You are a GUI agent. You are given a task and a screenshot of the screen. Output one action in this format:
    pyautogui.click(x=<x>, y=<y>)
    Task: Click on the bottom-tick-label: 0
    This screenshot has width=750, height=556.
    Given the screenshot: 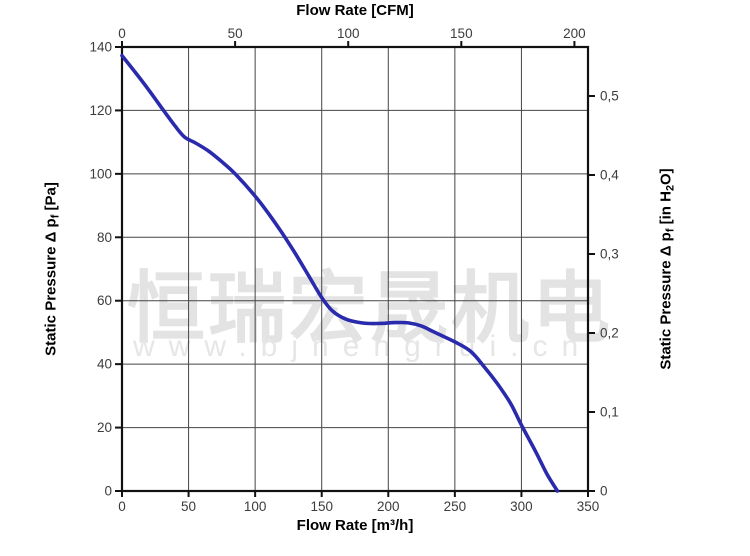 What is the action you would take?
    pyautogui.click(x=122, y=506)
    